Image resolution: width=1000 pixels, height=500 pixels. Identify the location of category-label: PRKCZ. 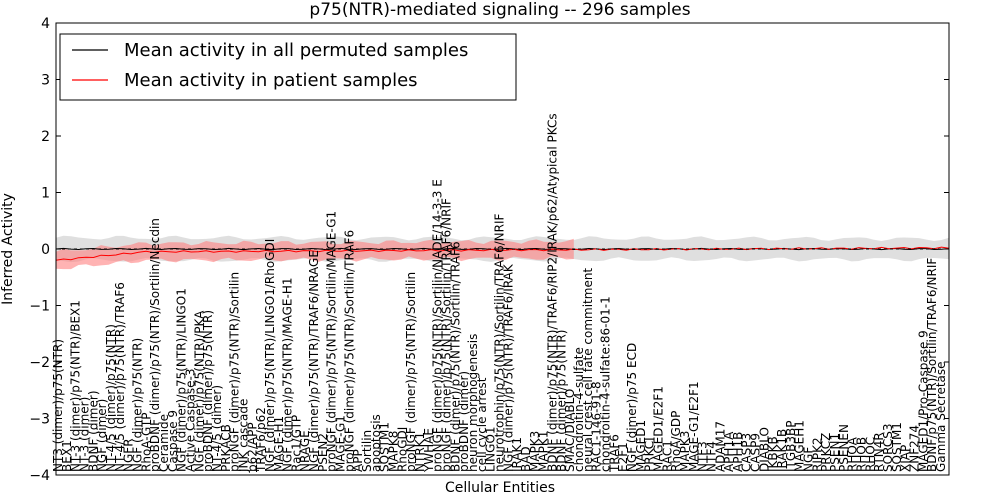
(826, 452).